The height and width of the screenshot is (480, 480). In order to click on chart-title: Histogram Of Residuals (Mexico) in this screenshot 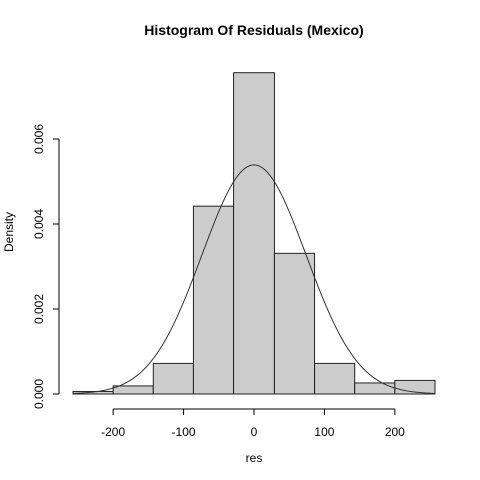, I will do `click(253, 30)`.